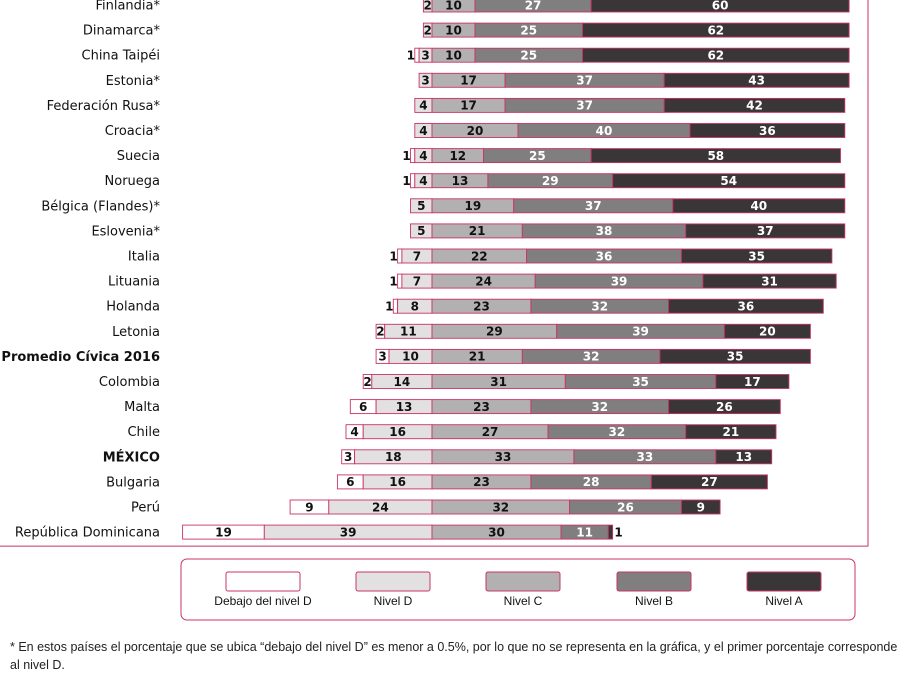  What do you see at coordinates (475, 181) in the screenshot?
I see `row-noruega: Noruega 1 4 13 29 54` at bounding box center [475, 181].